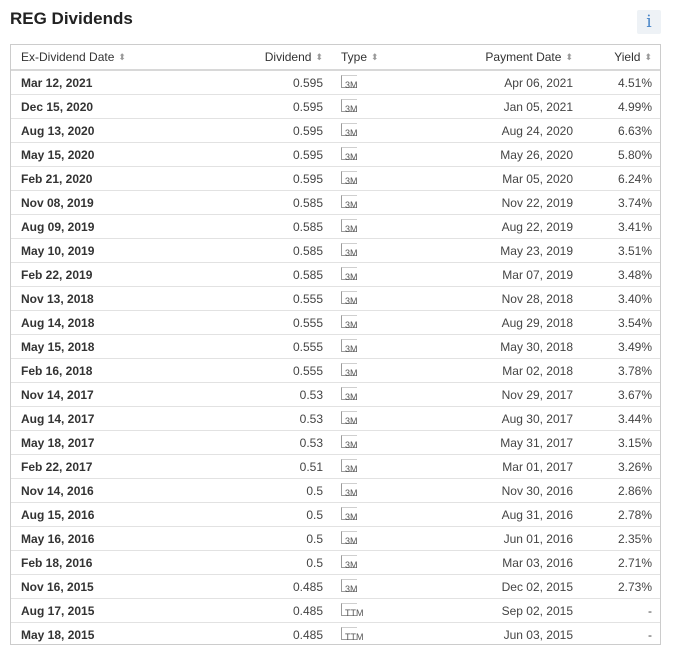 This screenshot has width=674, height=656. What do you see at coordinates (335, 82) in the screenshot?
I see `table-row: Mar 12, 2021 0.595 3M Apr 06, 2021 4.51%` at bounding box center [335, 82].